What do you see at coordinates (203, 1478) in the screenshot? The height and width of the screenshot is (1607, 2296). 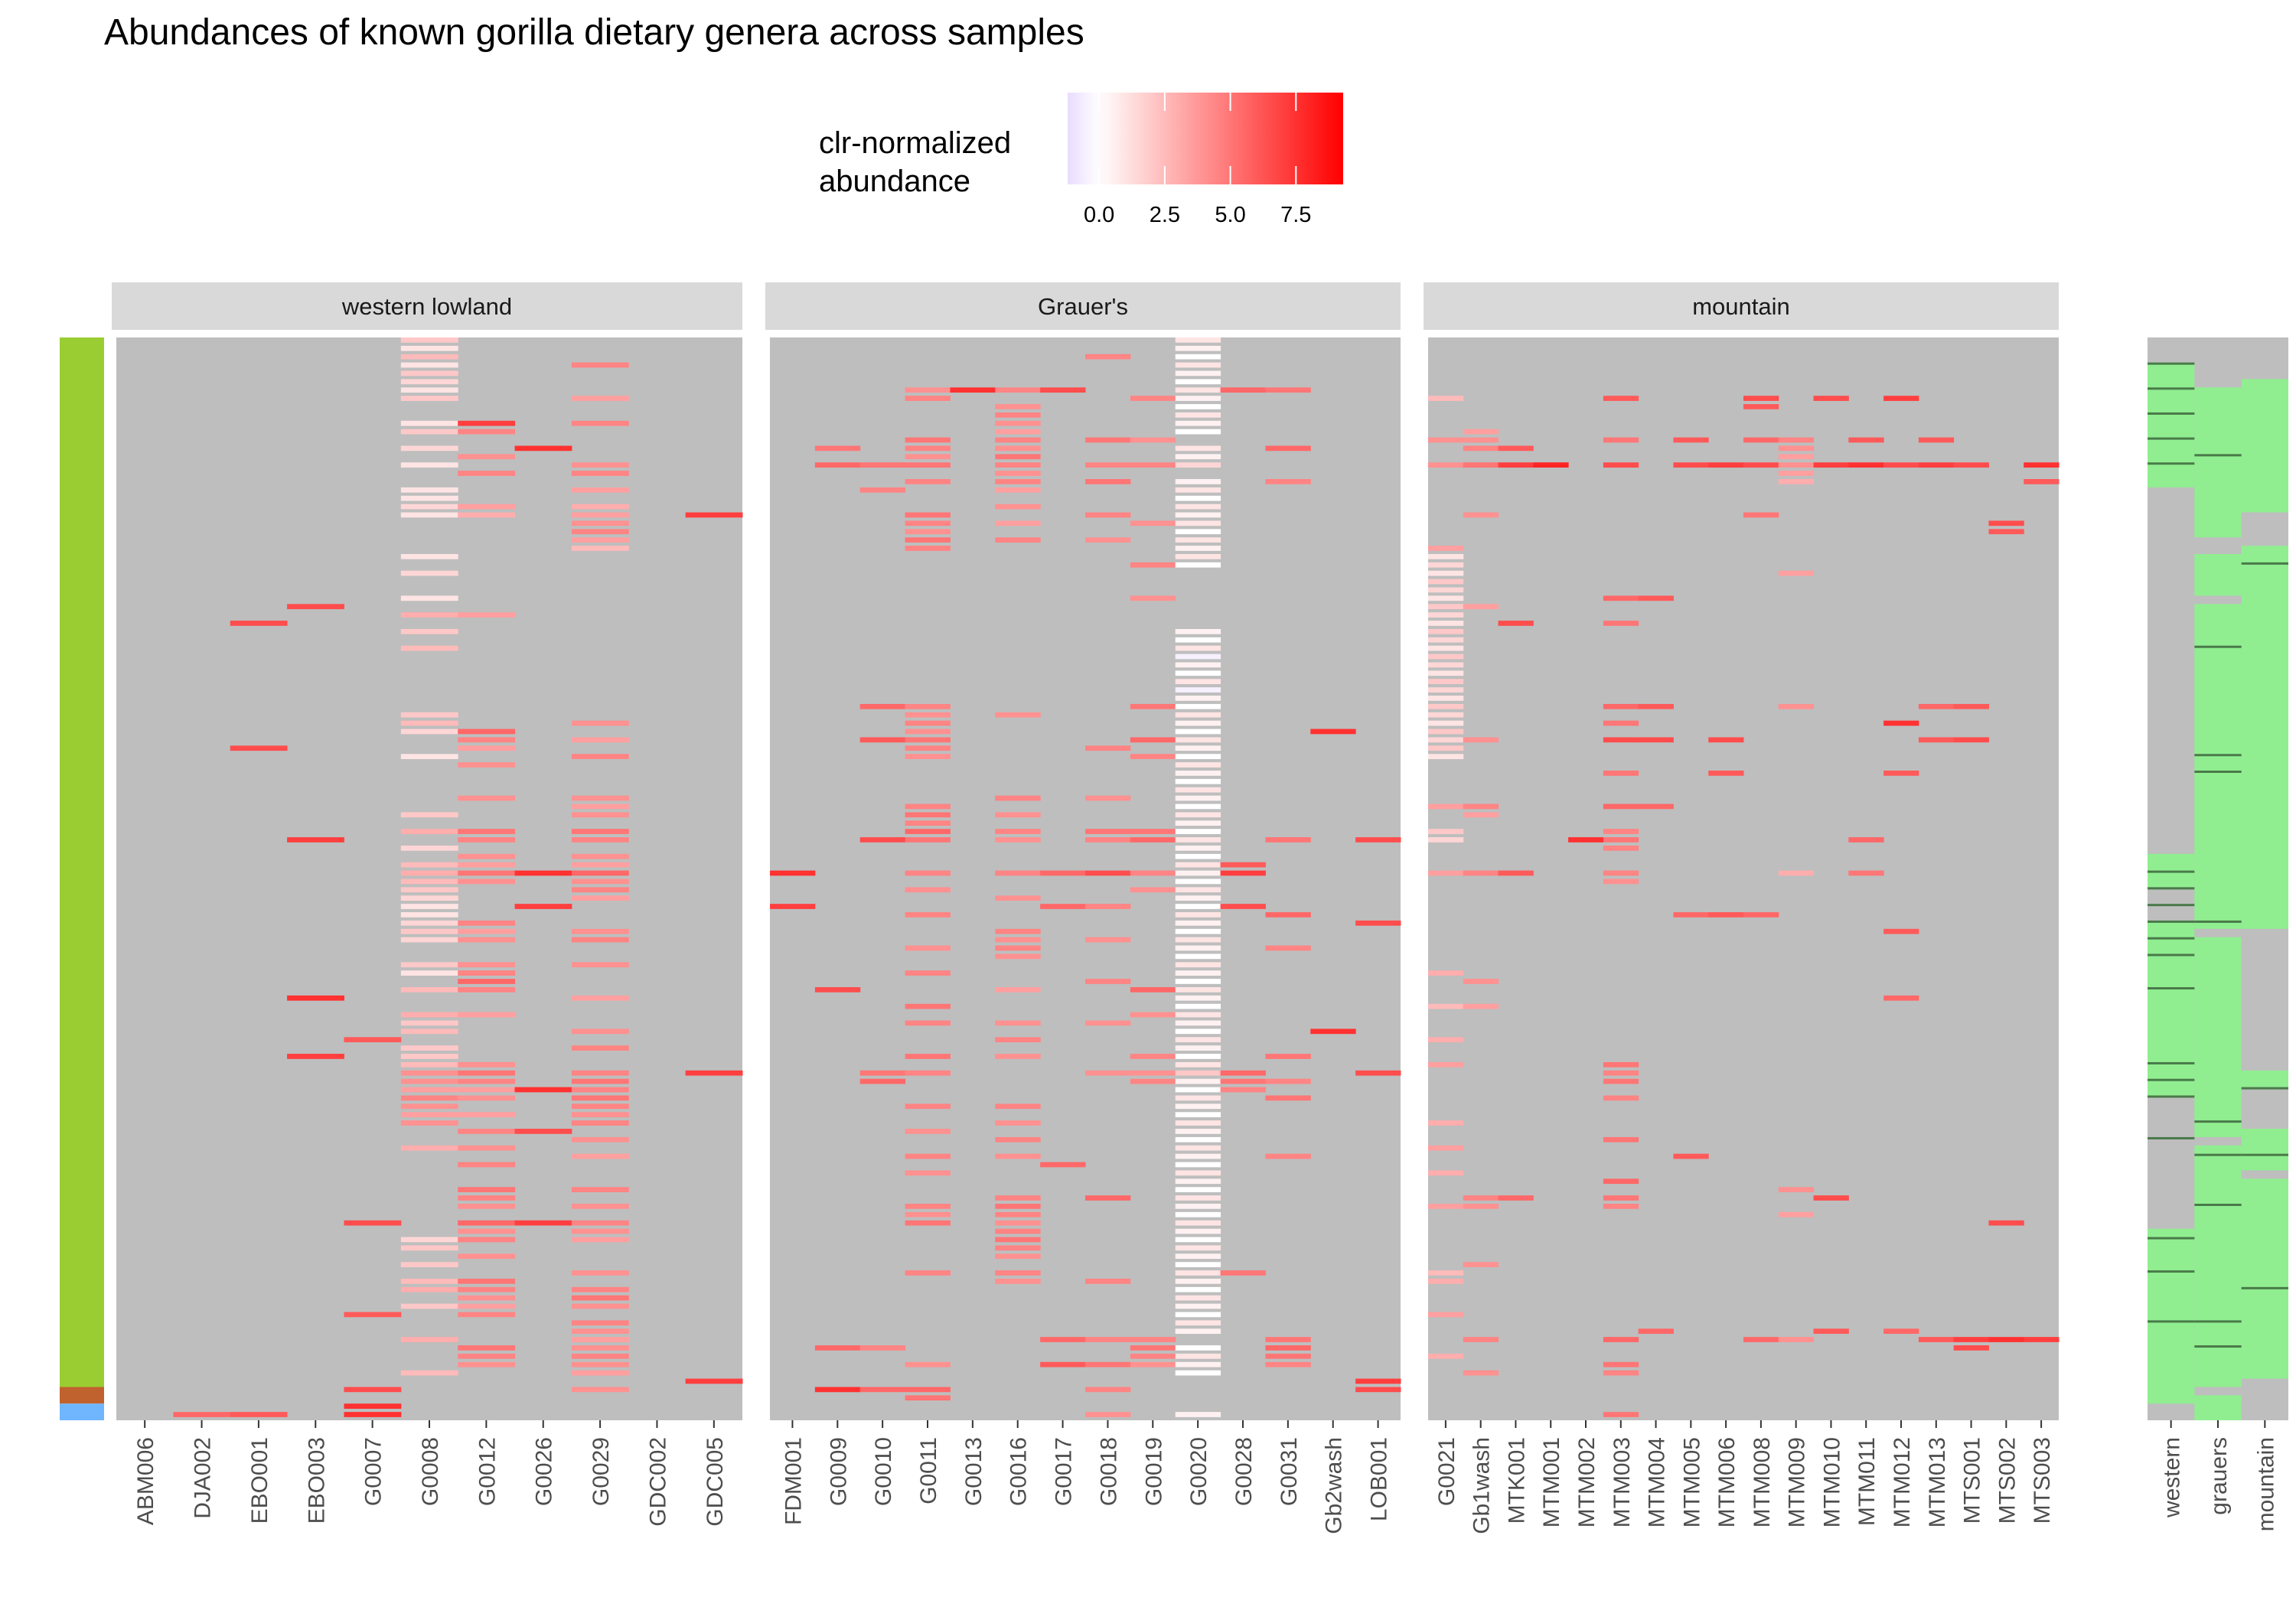 I see `sample-label: DJA002` at bounding box center [203, 1478].